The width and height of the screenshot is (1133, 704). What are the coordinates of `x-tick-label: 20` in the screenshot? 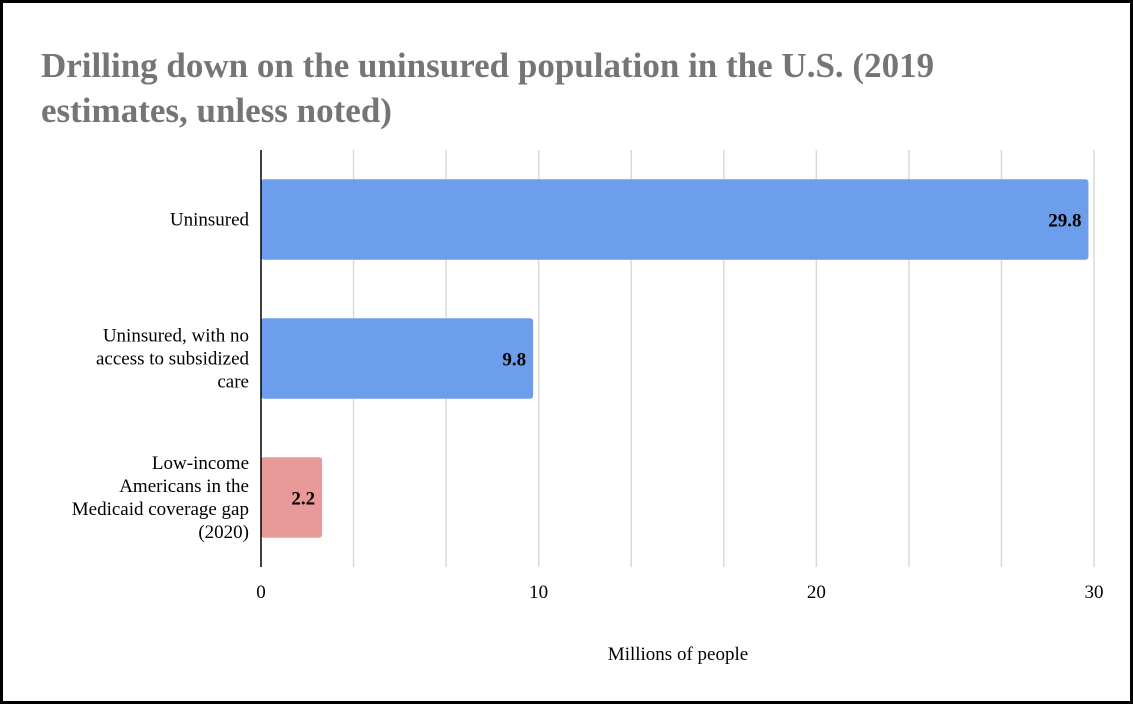 It's located at (816, 592).